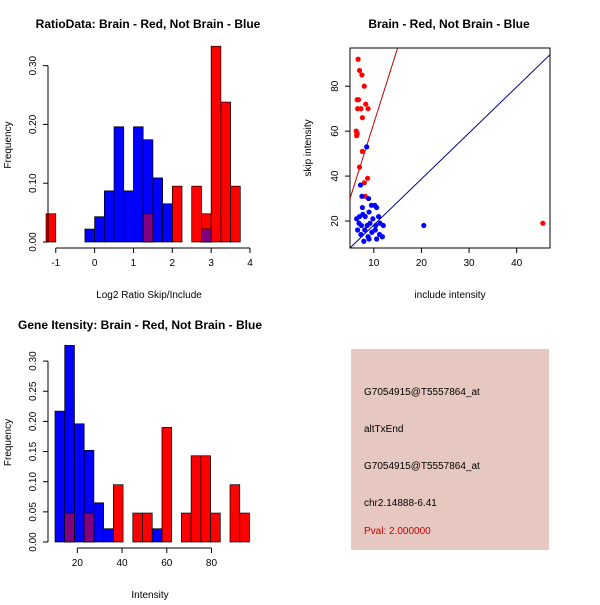 The image size is (600, 605). Describe the element at coordinates (33, 482) in the screenshot. I see `chart3-y-tick-label-2: 0.10` at that location.